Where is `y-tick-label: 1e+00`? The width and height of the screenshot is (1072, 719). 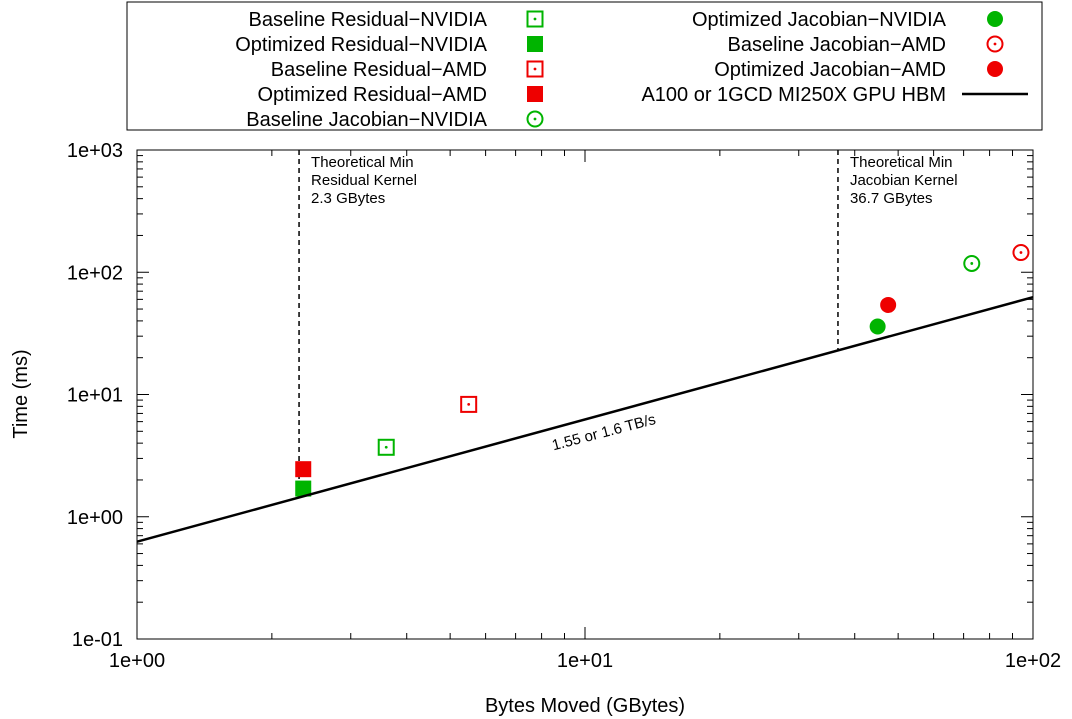
y-tick-label: 1e+00 is located at coordinates (95, 518).